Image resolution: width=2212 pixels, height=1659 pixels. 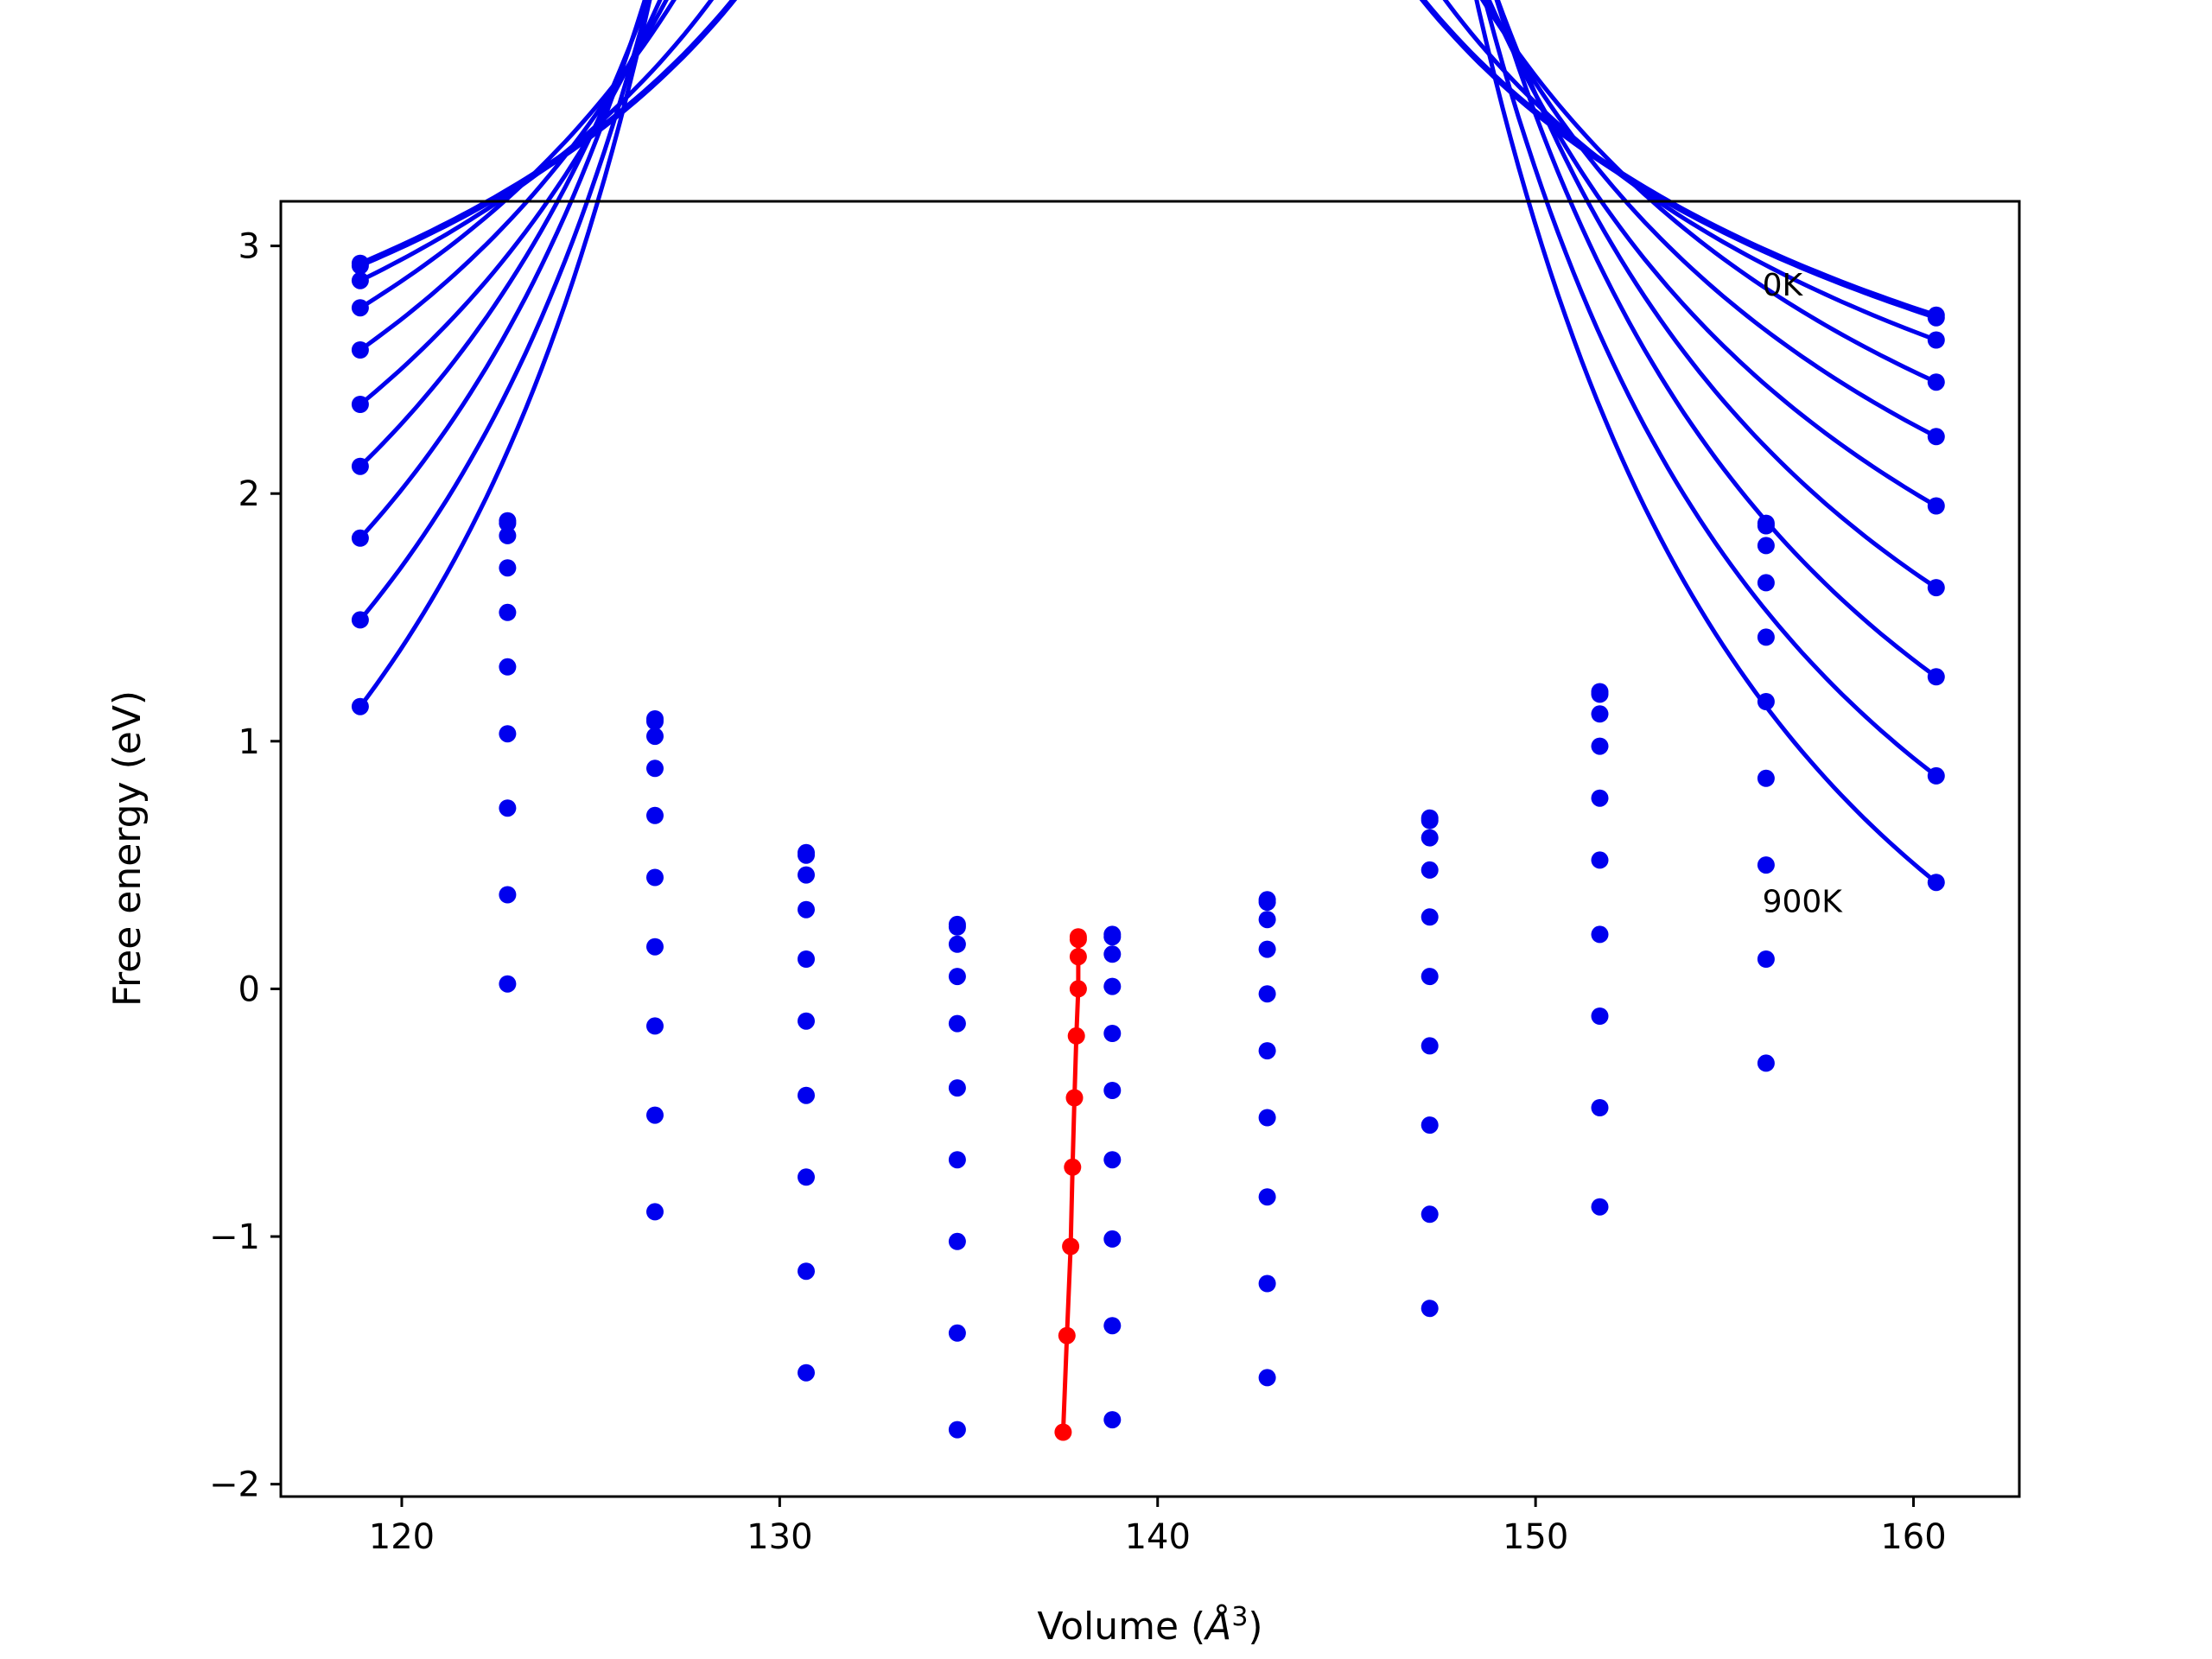 What do you see at coordinates (1535, 1537) in the screenshot?
I see `x-tick-label: 150` at bounding box center [1535, 1537].